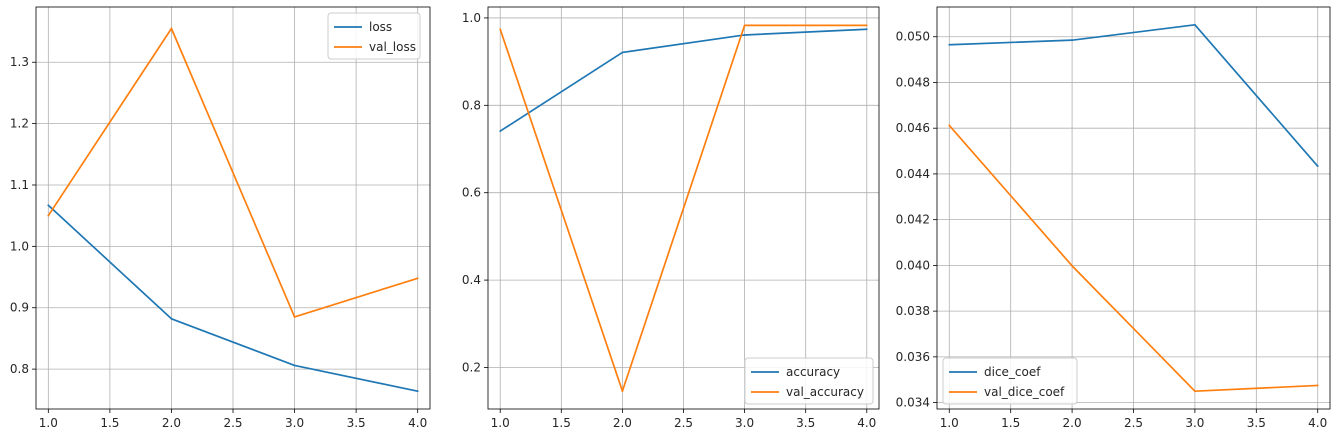 This screenshot has height=435, width=1337. What do you see at coordinates (913, 37) in the screenshot?
I see `y-tick-label: 0.050` at bounding box center [913, 37].